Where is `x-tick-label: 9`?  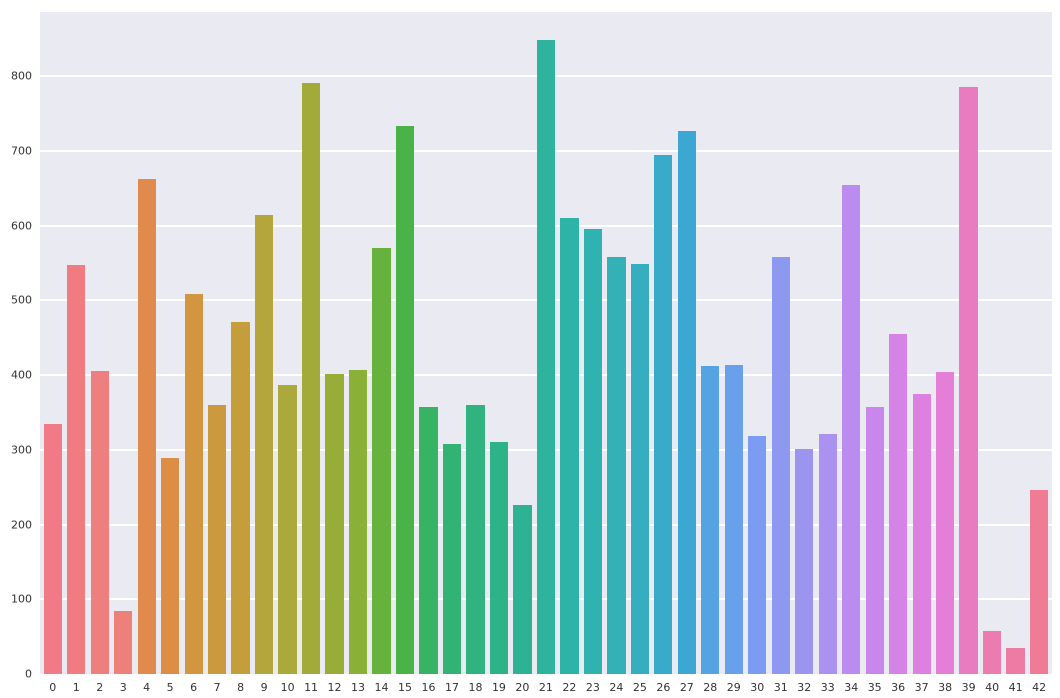 x-tick-label: 9 is located at coordinates (264, 687).